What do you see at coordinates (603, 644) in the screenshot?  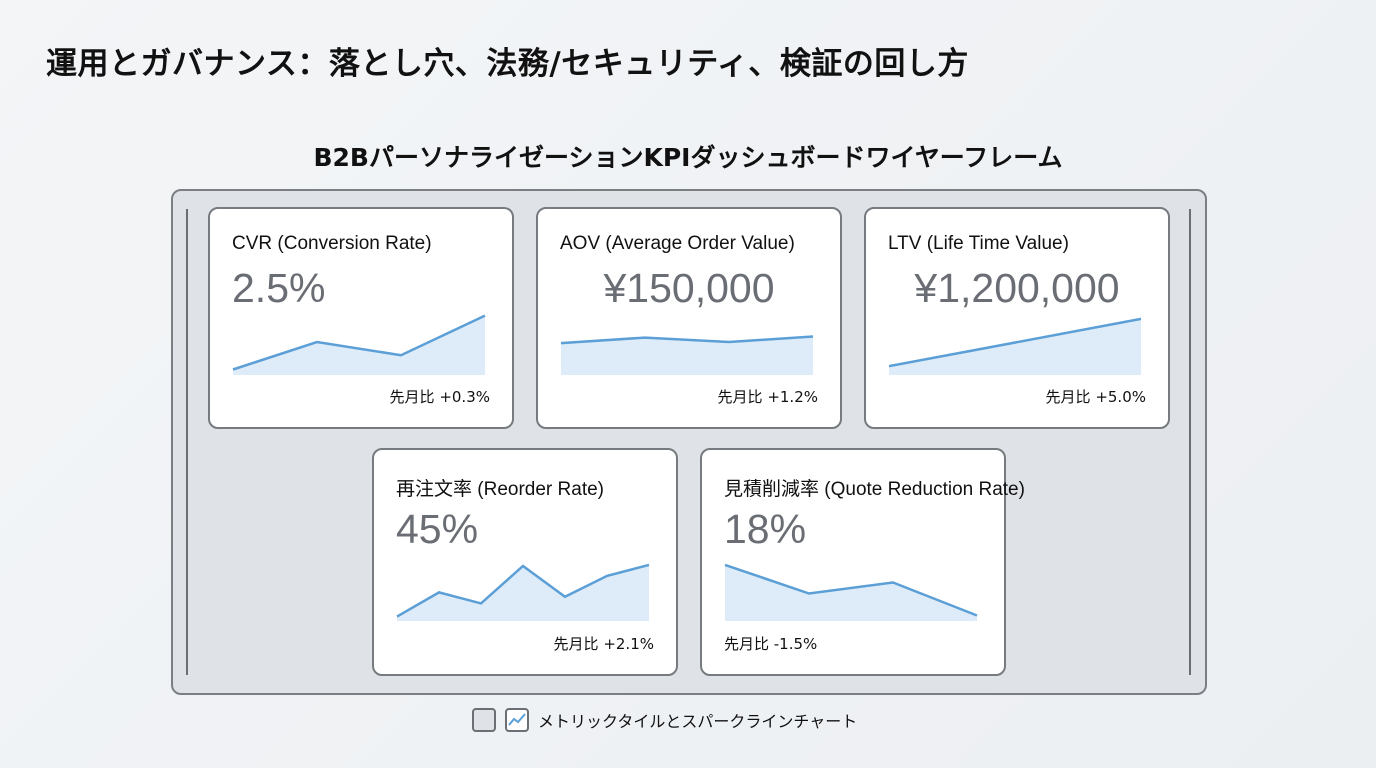 I see `card-delta: 先月比 +2.1%` at bounding box center [603, 644].